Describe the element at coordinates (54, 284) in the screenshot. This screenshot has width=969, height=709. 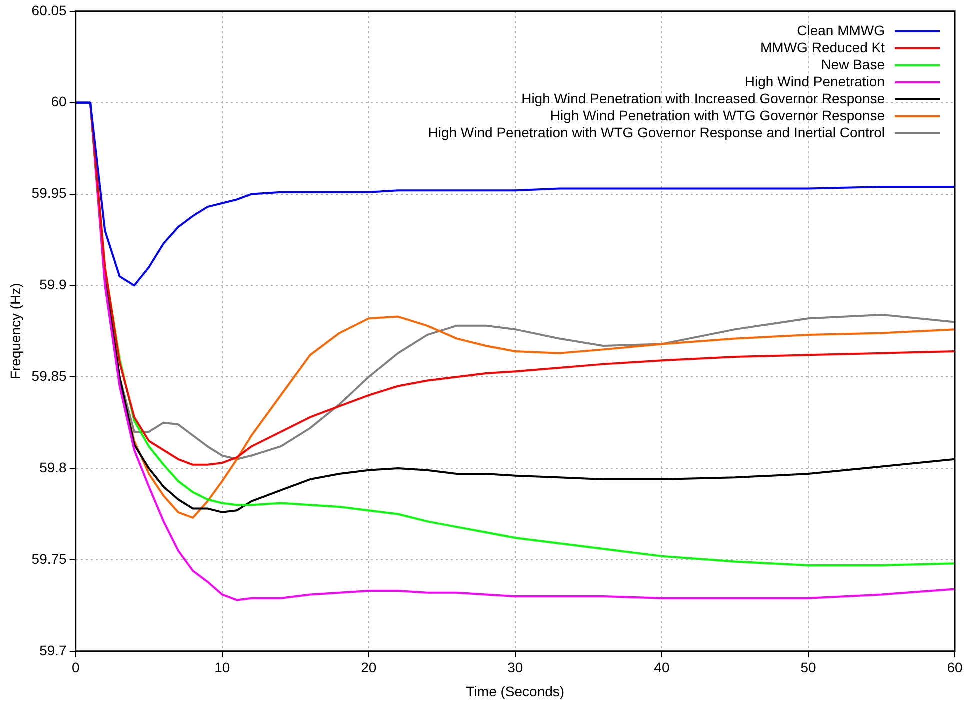
I see `y-tick-label: 59.9` at that location.